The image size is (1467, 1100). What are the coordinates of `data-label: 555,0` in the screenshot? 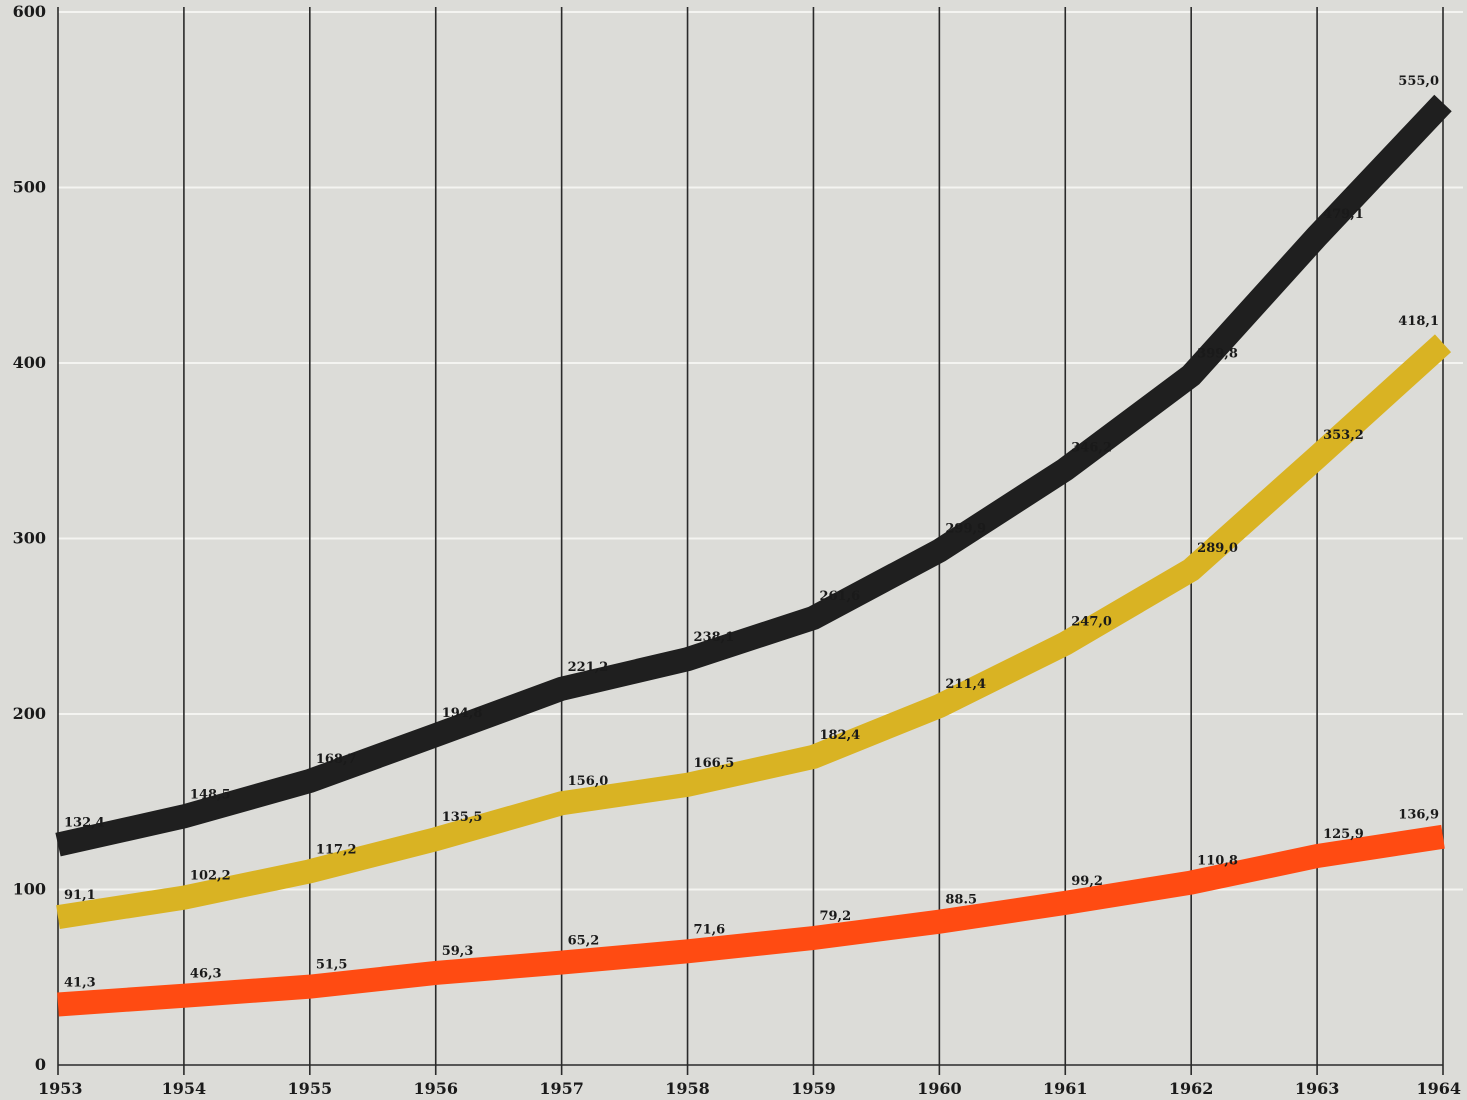 It's located at (1418, 81).